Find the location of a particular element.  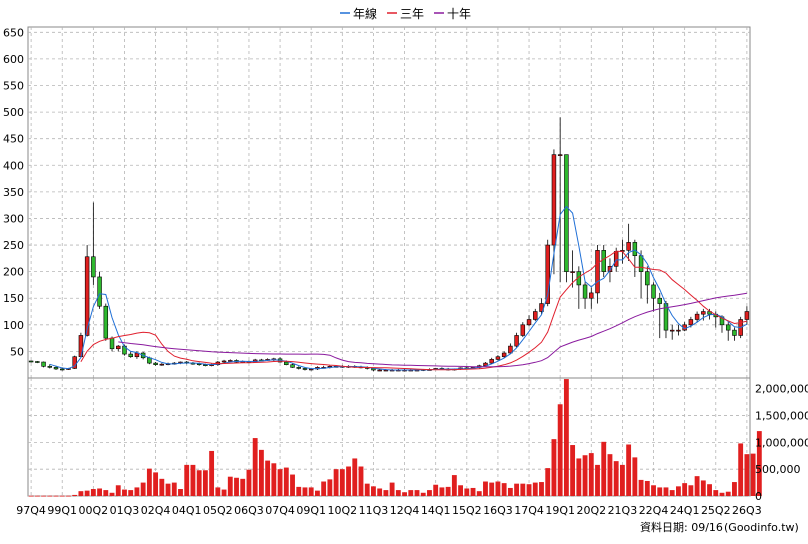

x-tick-label: 97Q4 is located at coordinates (31, 510).